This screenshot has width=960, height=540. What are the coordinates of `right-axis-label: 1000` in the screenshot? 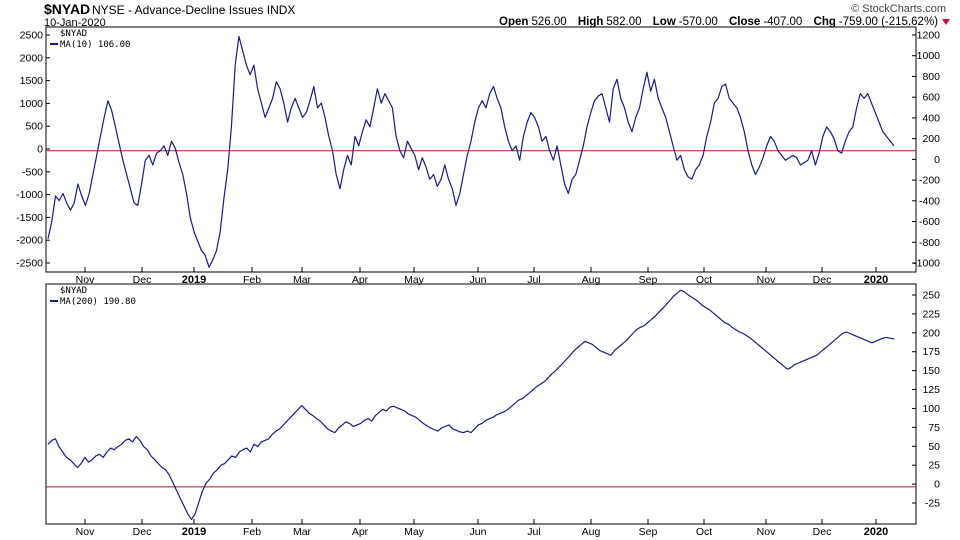 It's located at (929, 56).